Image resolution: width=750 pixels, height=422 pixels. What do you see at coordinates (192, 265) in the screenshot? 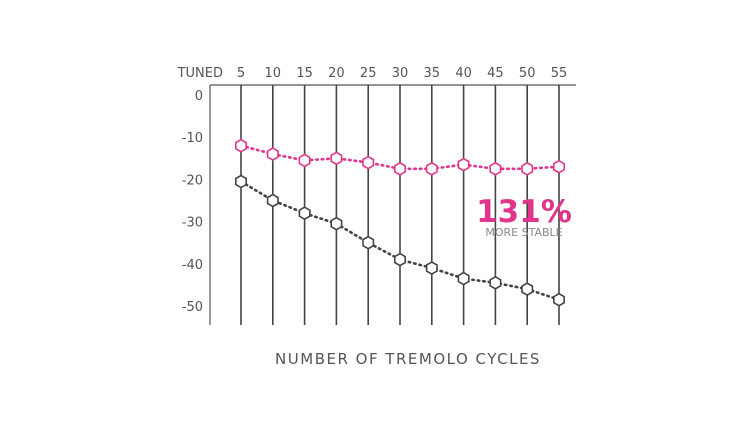
I see `y-tick-label: -40` at bounding box center [192, 265].